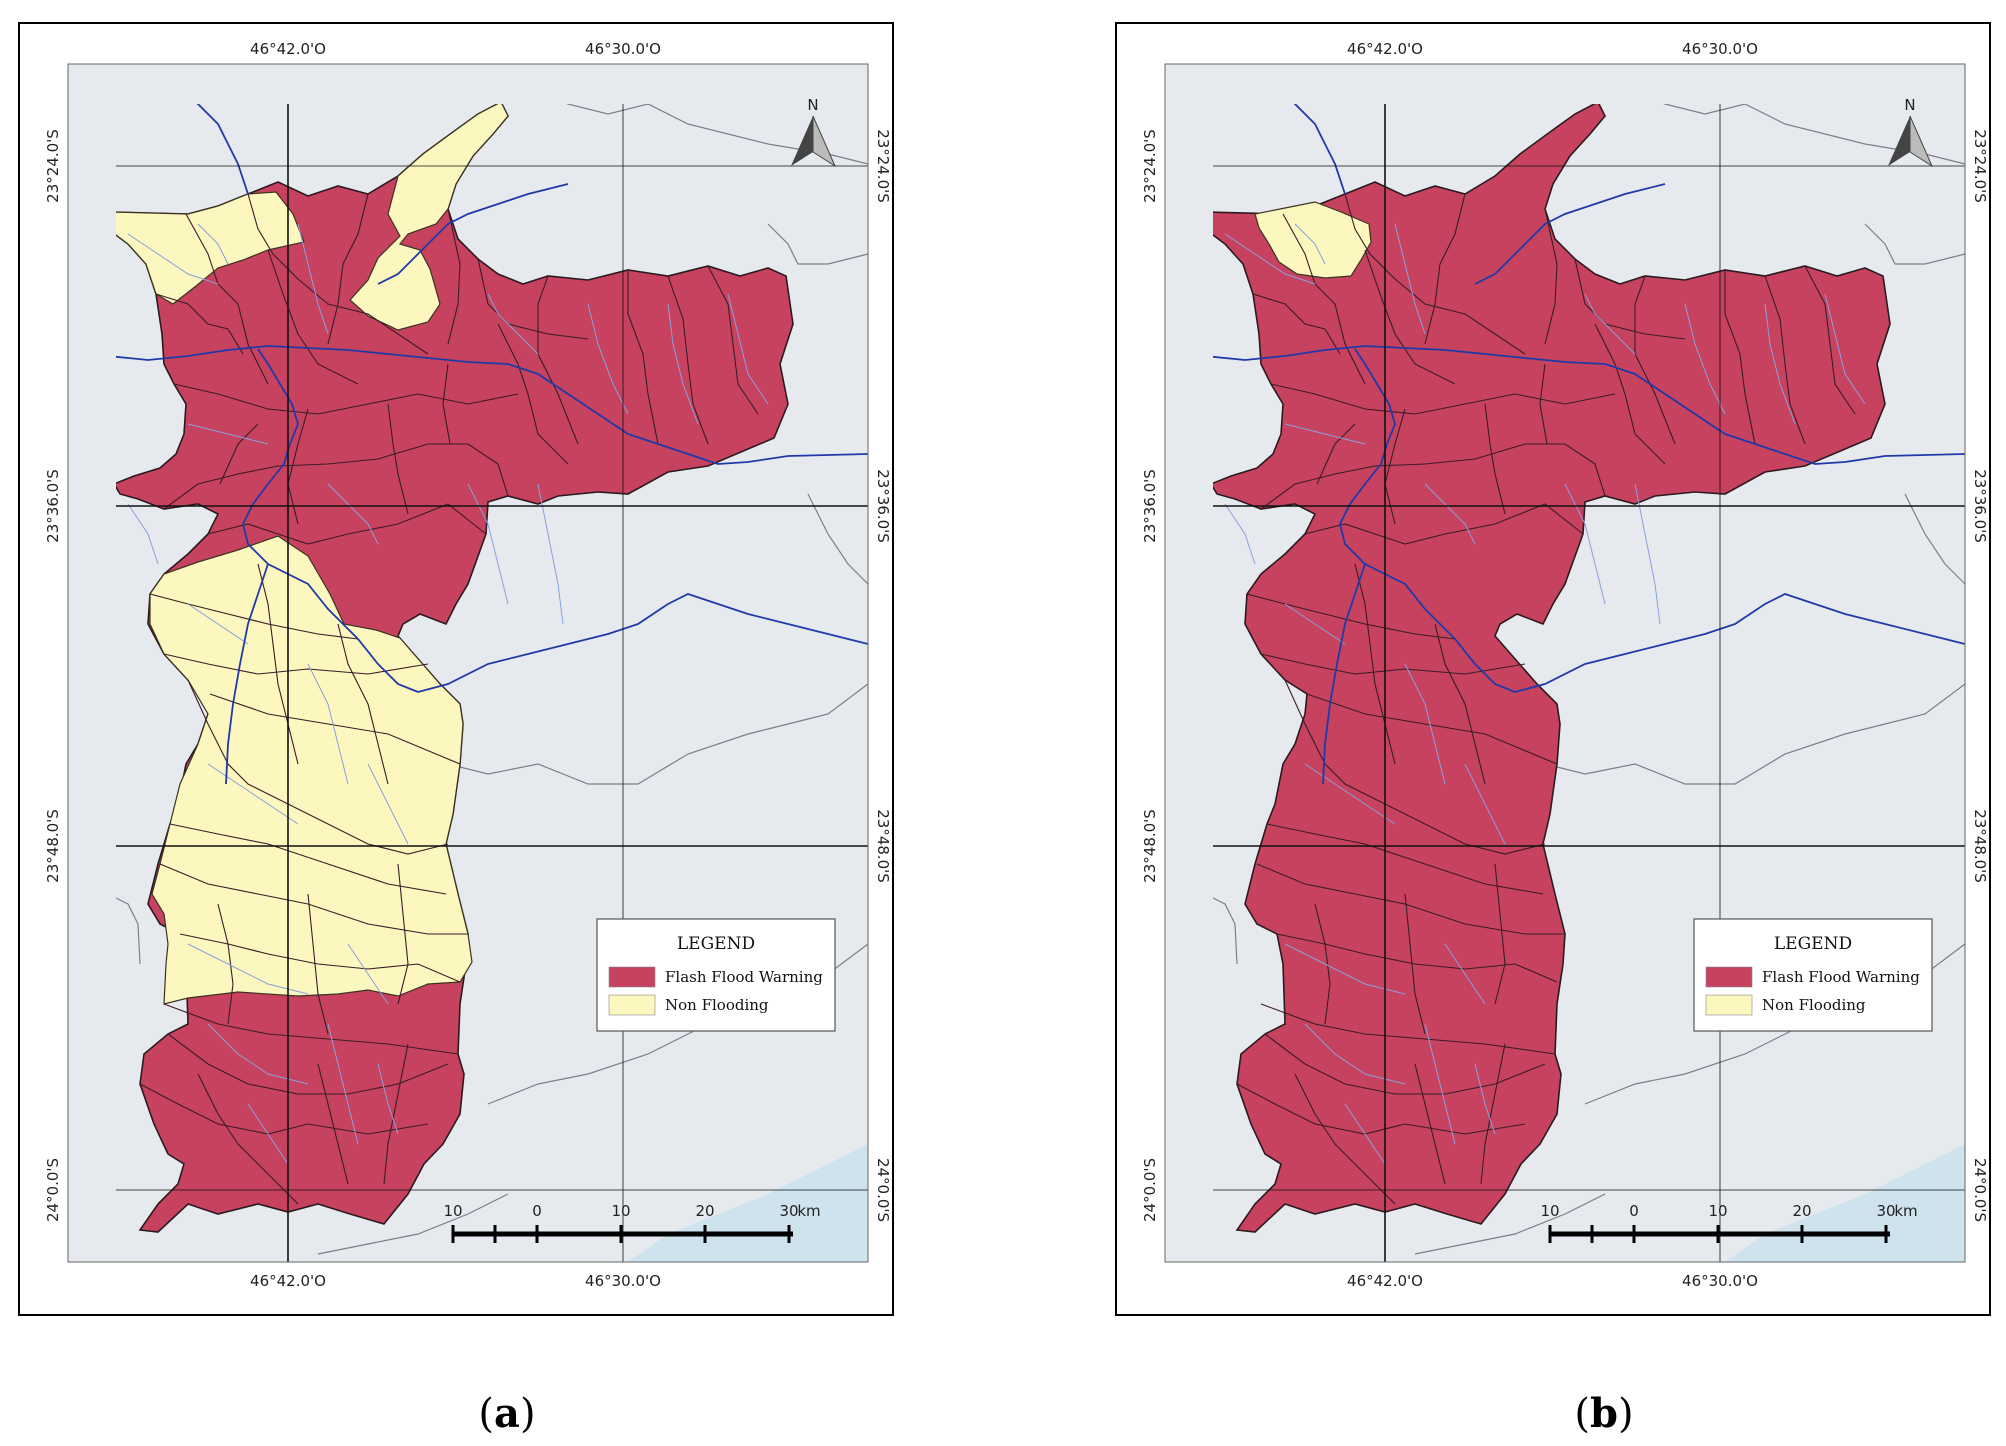  I want to click on bottom-longitude-label: 46°42.0'O, so click(288, 1281).